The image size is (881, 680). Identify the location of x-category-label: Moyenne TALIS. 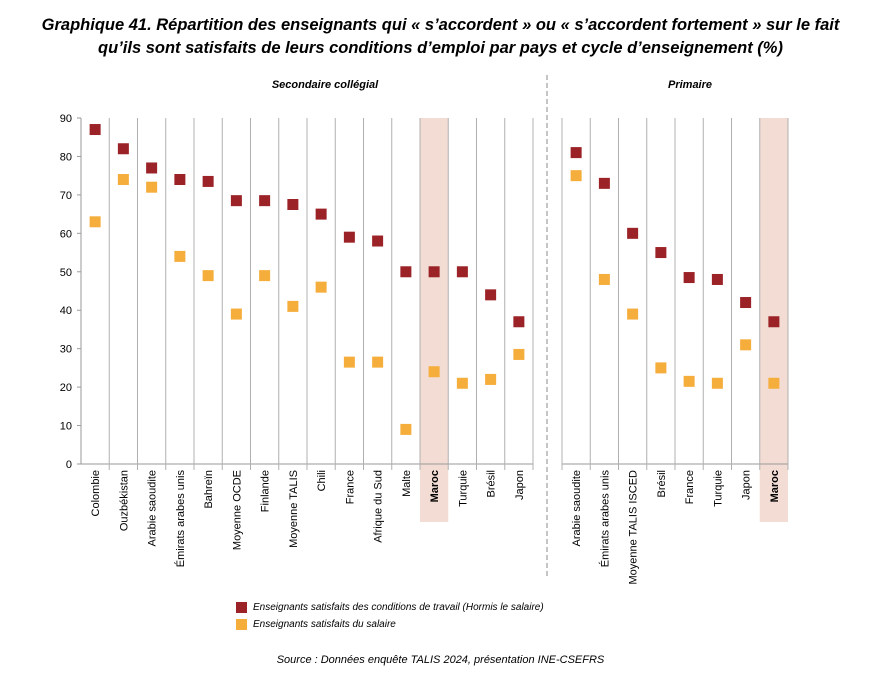
(294, 509).